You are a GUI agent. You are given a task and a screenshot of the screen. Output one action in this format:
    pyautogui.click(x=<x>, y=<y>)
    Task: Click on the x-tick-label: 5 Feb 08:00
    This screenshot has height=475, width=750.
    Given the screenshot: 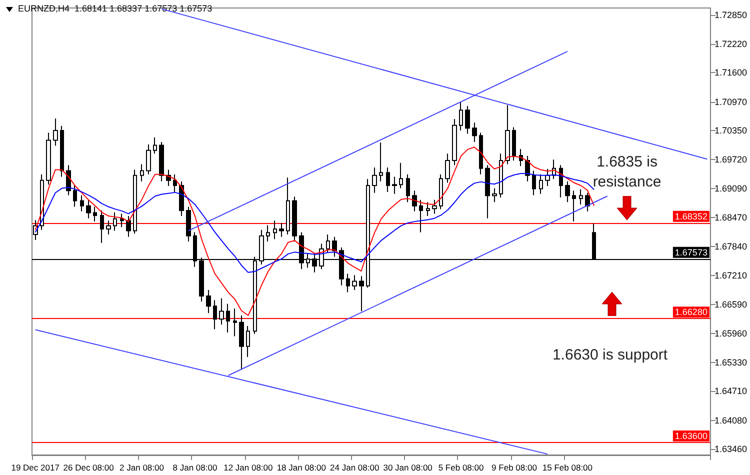 What is the action you would take?
    pyautogui.click(x=461, y=467)
    